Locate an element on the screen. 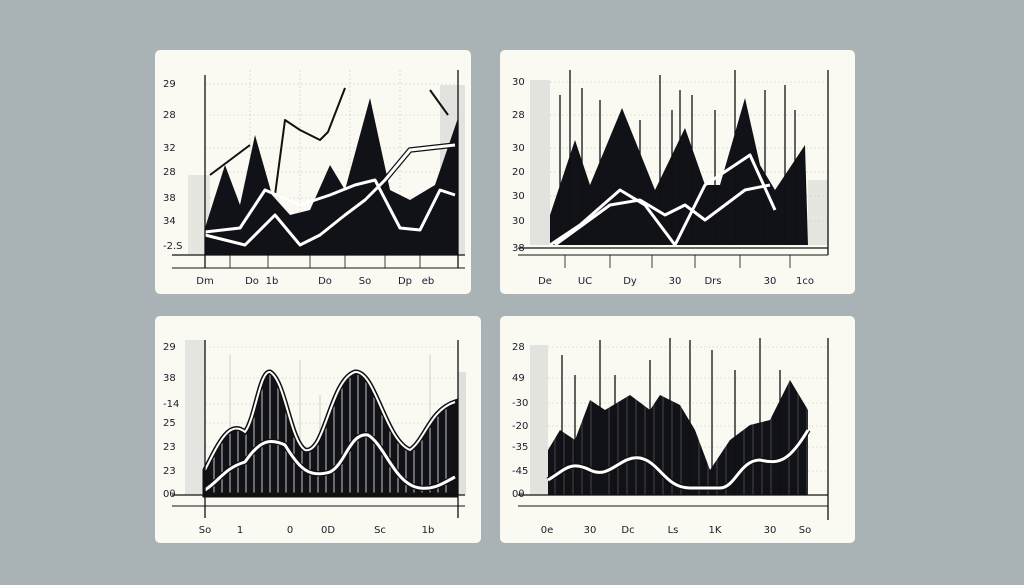 This screenshot has height=585, width=1024. x-axis-label: Ls is located at coordinates (673, 530).